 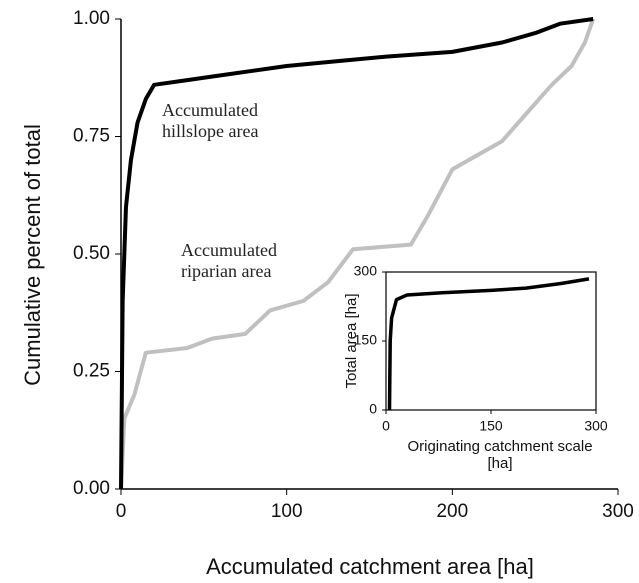 I want to click on x-tick-label: 200, so click(x=452, y=511).